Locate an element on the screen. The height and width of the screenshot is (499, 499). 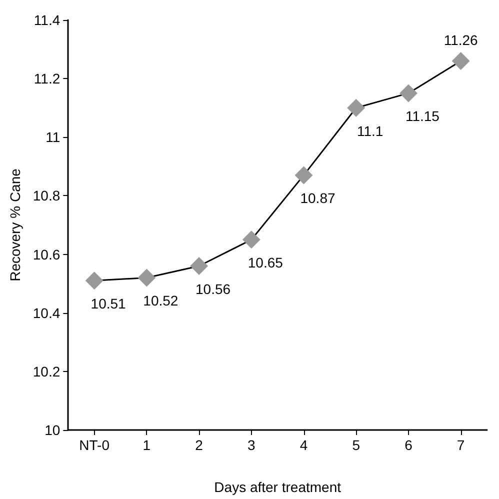
x-tick-label: 4 is located at coordinates (304, 445).